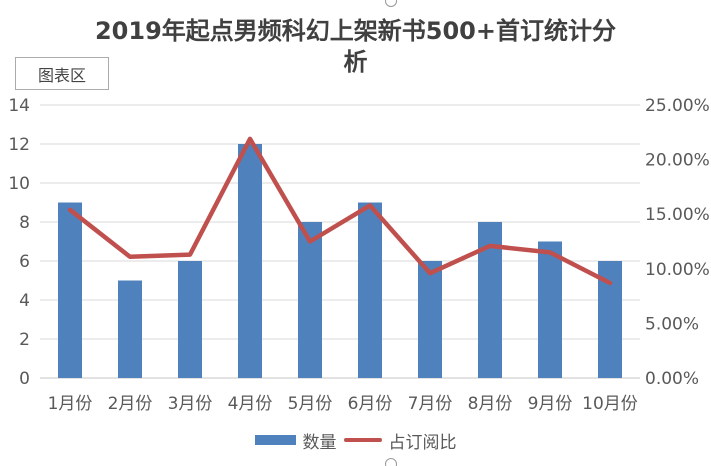 The height and width of the screenshot is (466, 711). I want to click on x-axis-category-label: 6月份, so click(370, 404).